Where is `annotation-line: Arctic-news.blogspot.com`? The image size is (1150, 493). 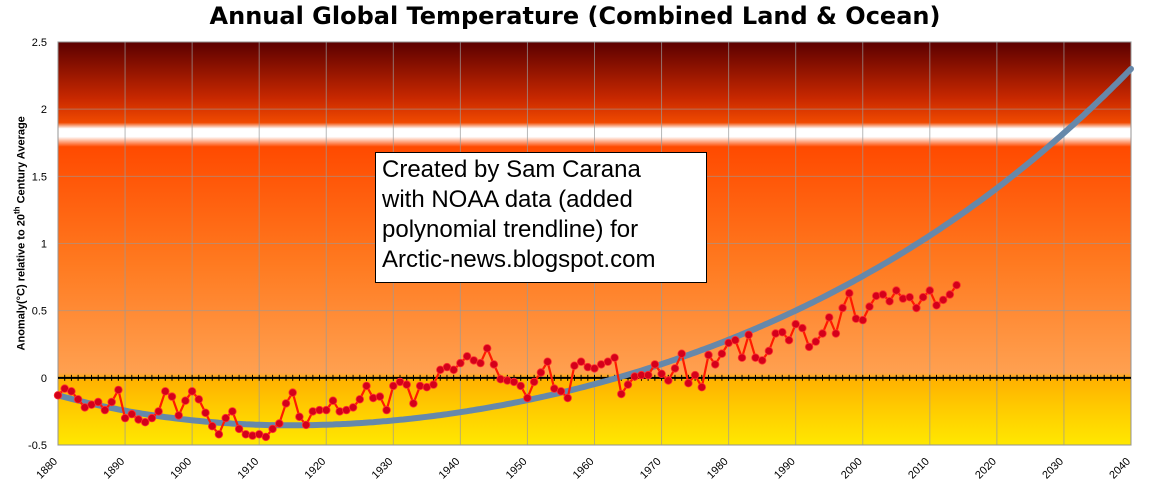 annotation-line: Arctic-news.blogspot.com is located at coordinates (519, 259).